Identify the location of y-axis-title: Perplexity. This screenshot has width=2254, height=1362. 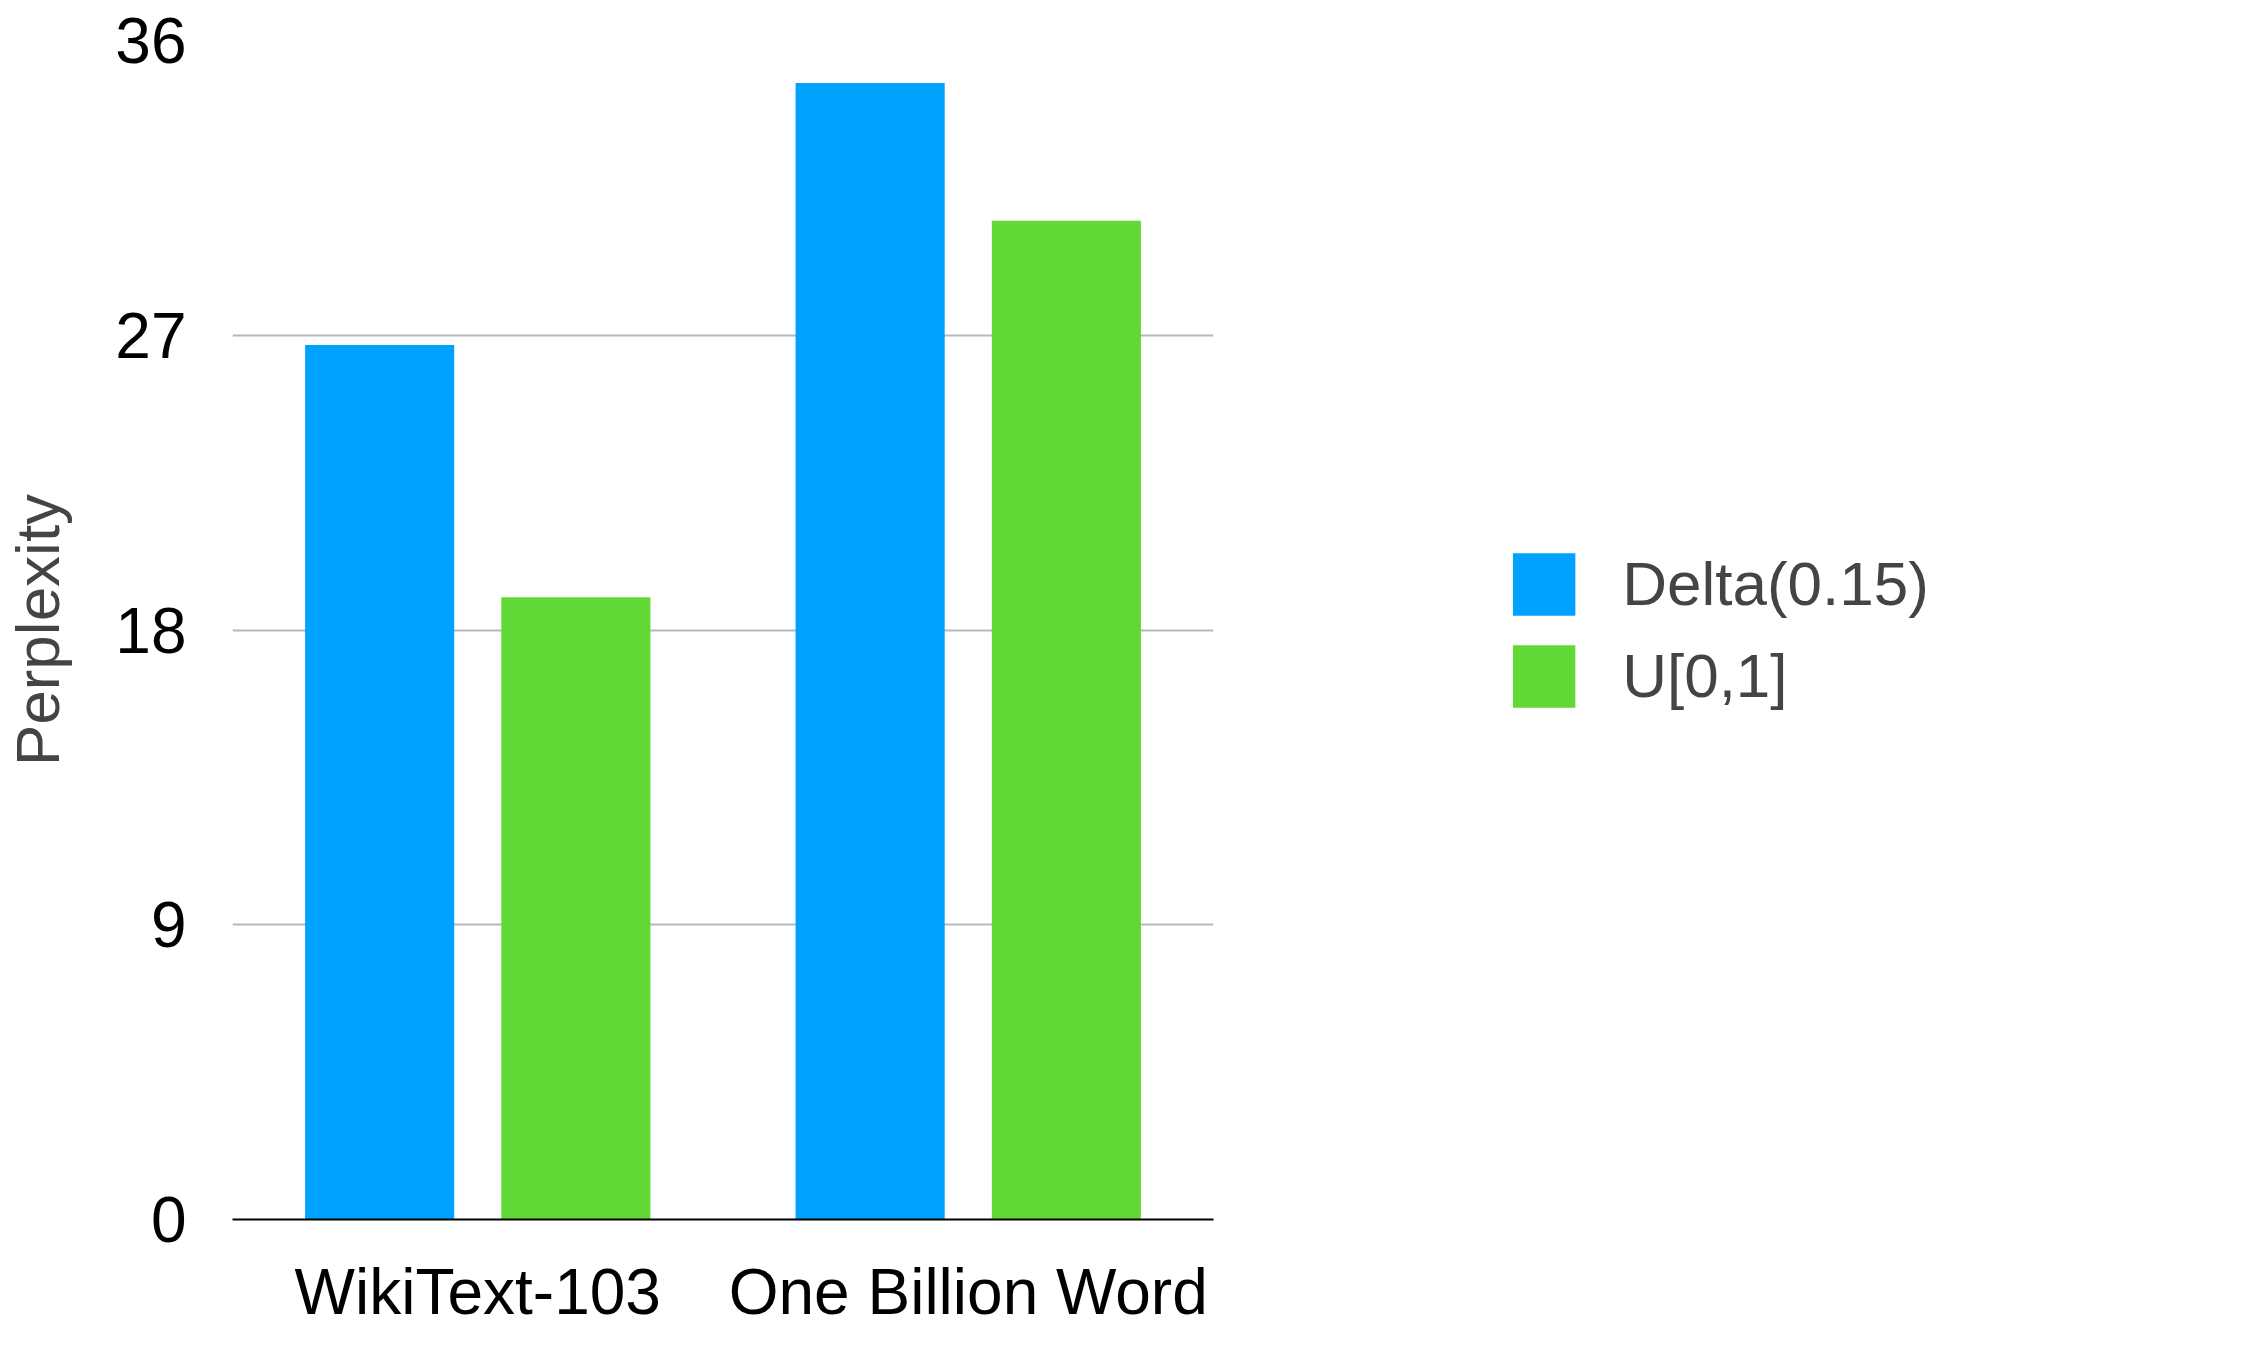
(38, 630).